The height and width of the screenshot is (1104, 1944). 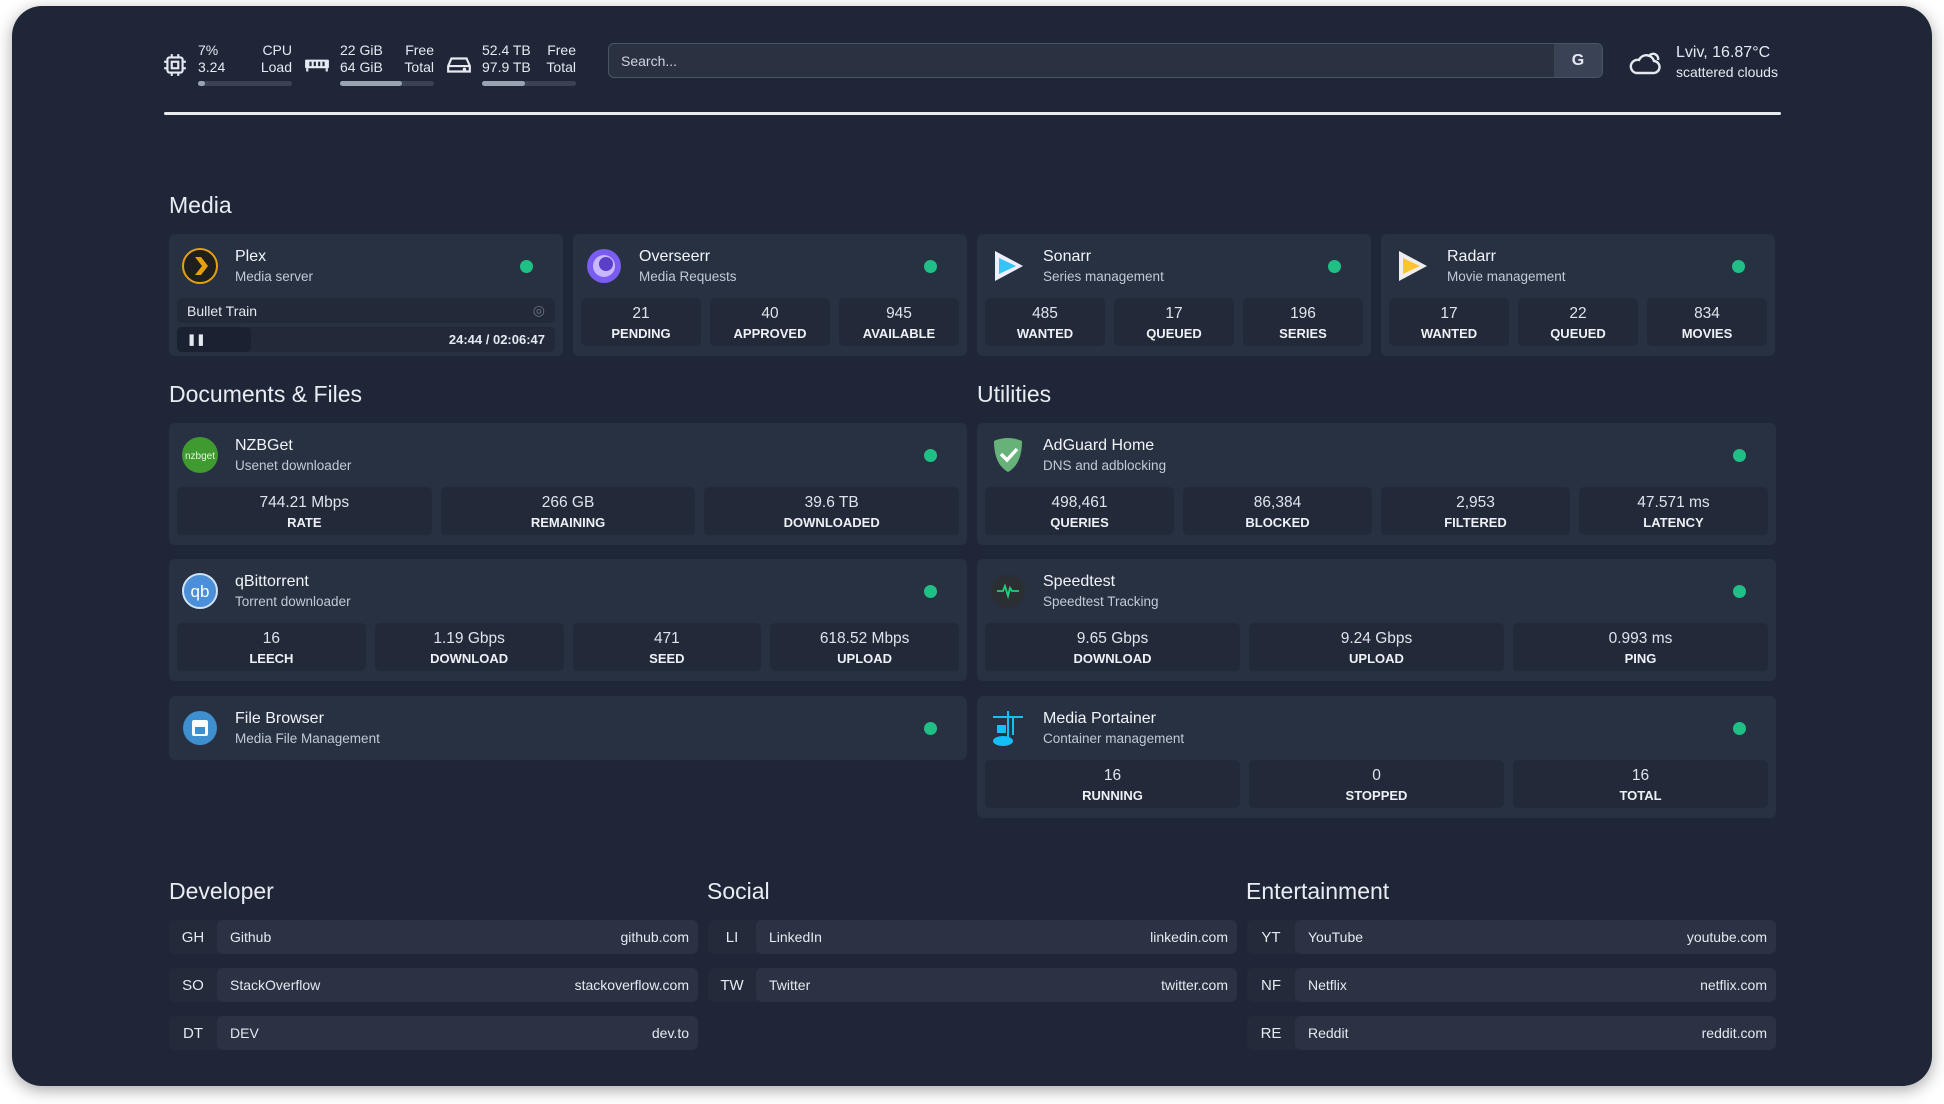 I want to click on service-name: Sonarr, so click(x=1067, y=256).